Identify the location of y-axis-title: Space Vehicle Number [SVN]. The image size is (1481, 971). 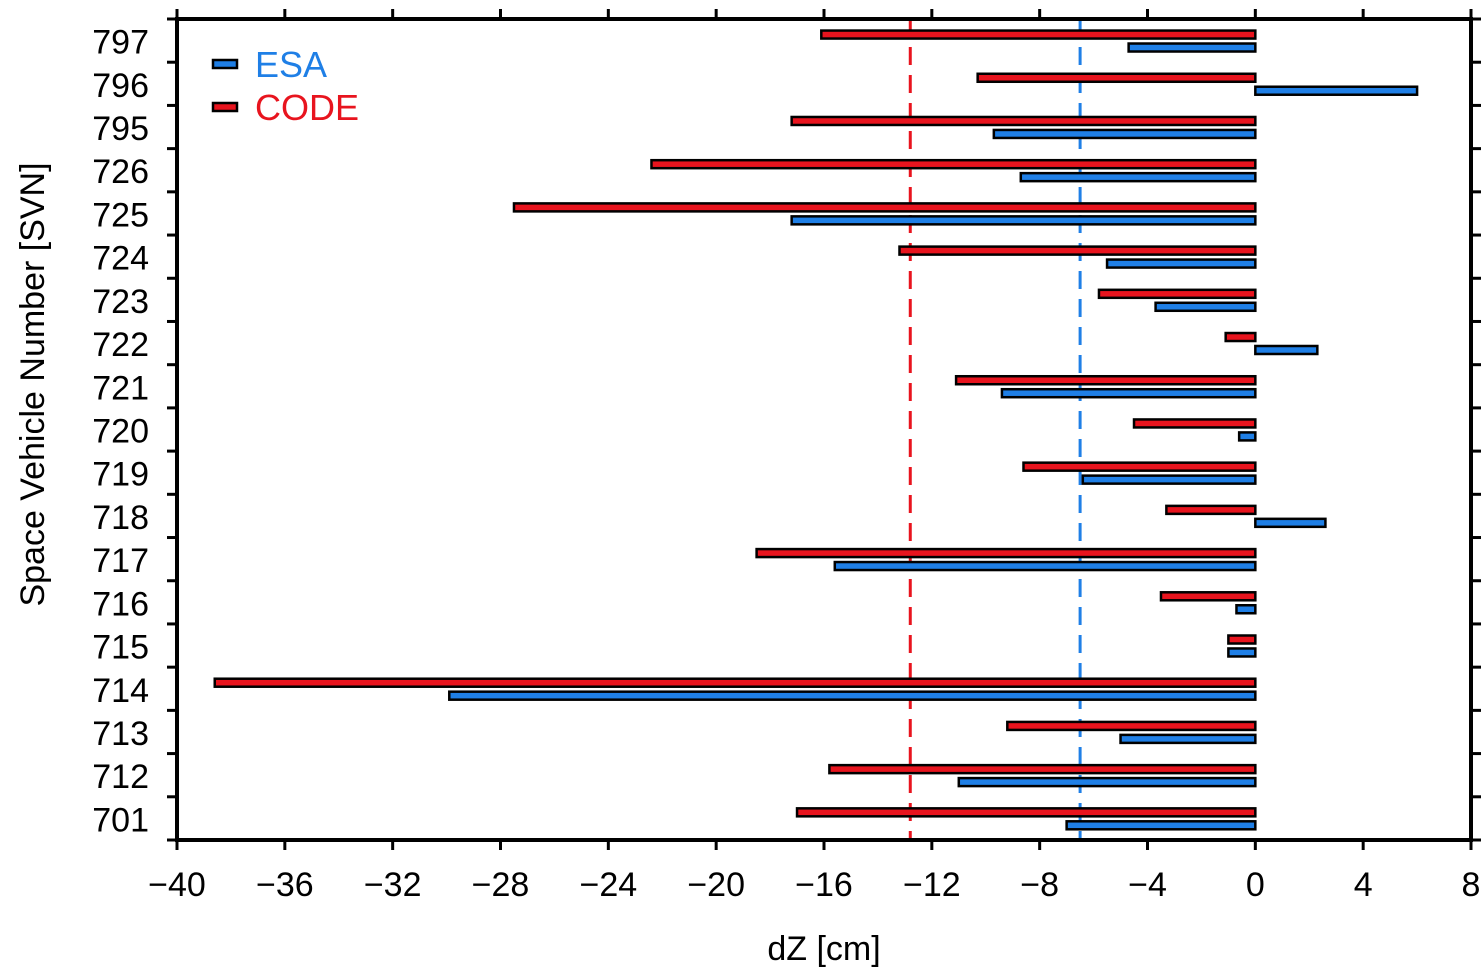
(33, 384).